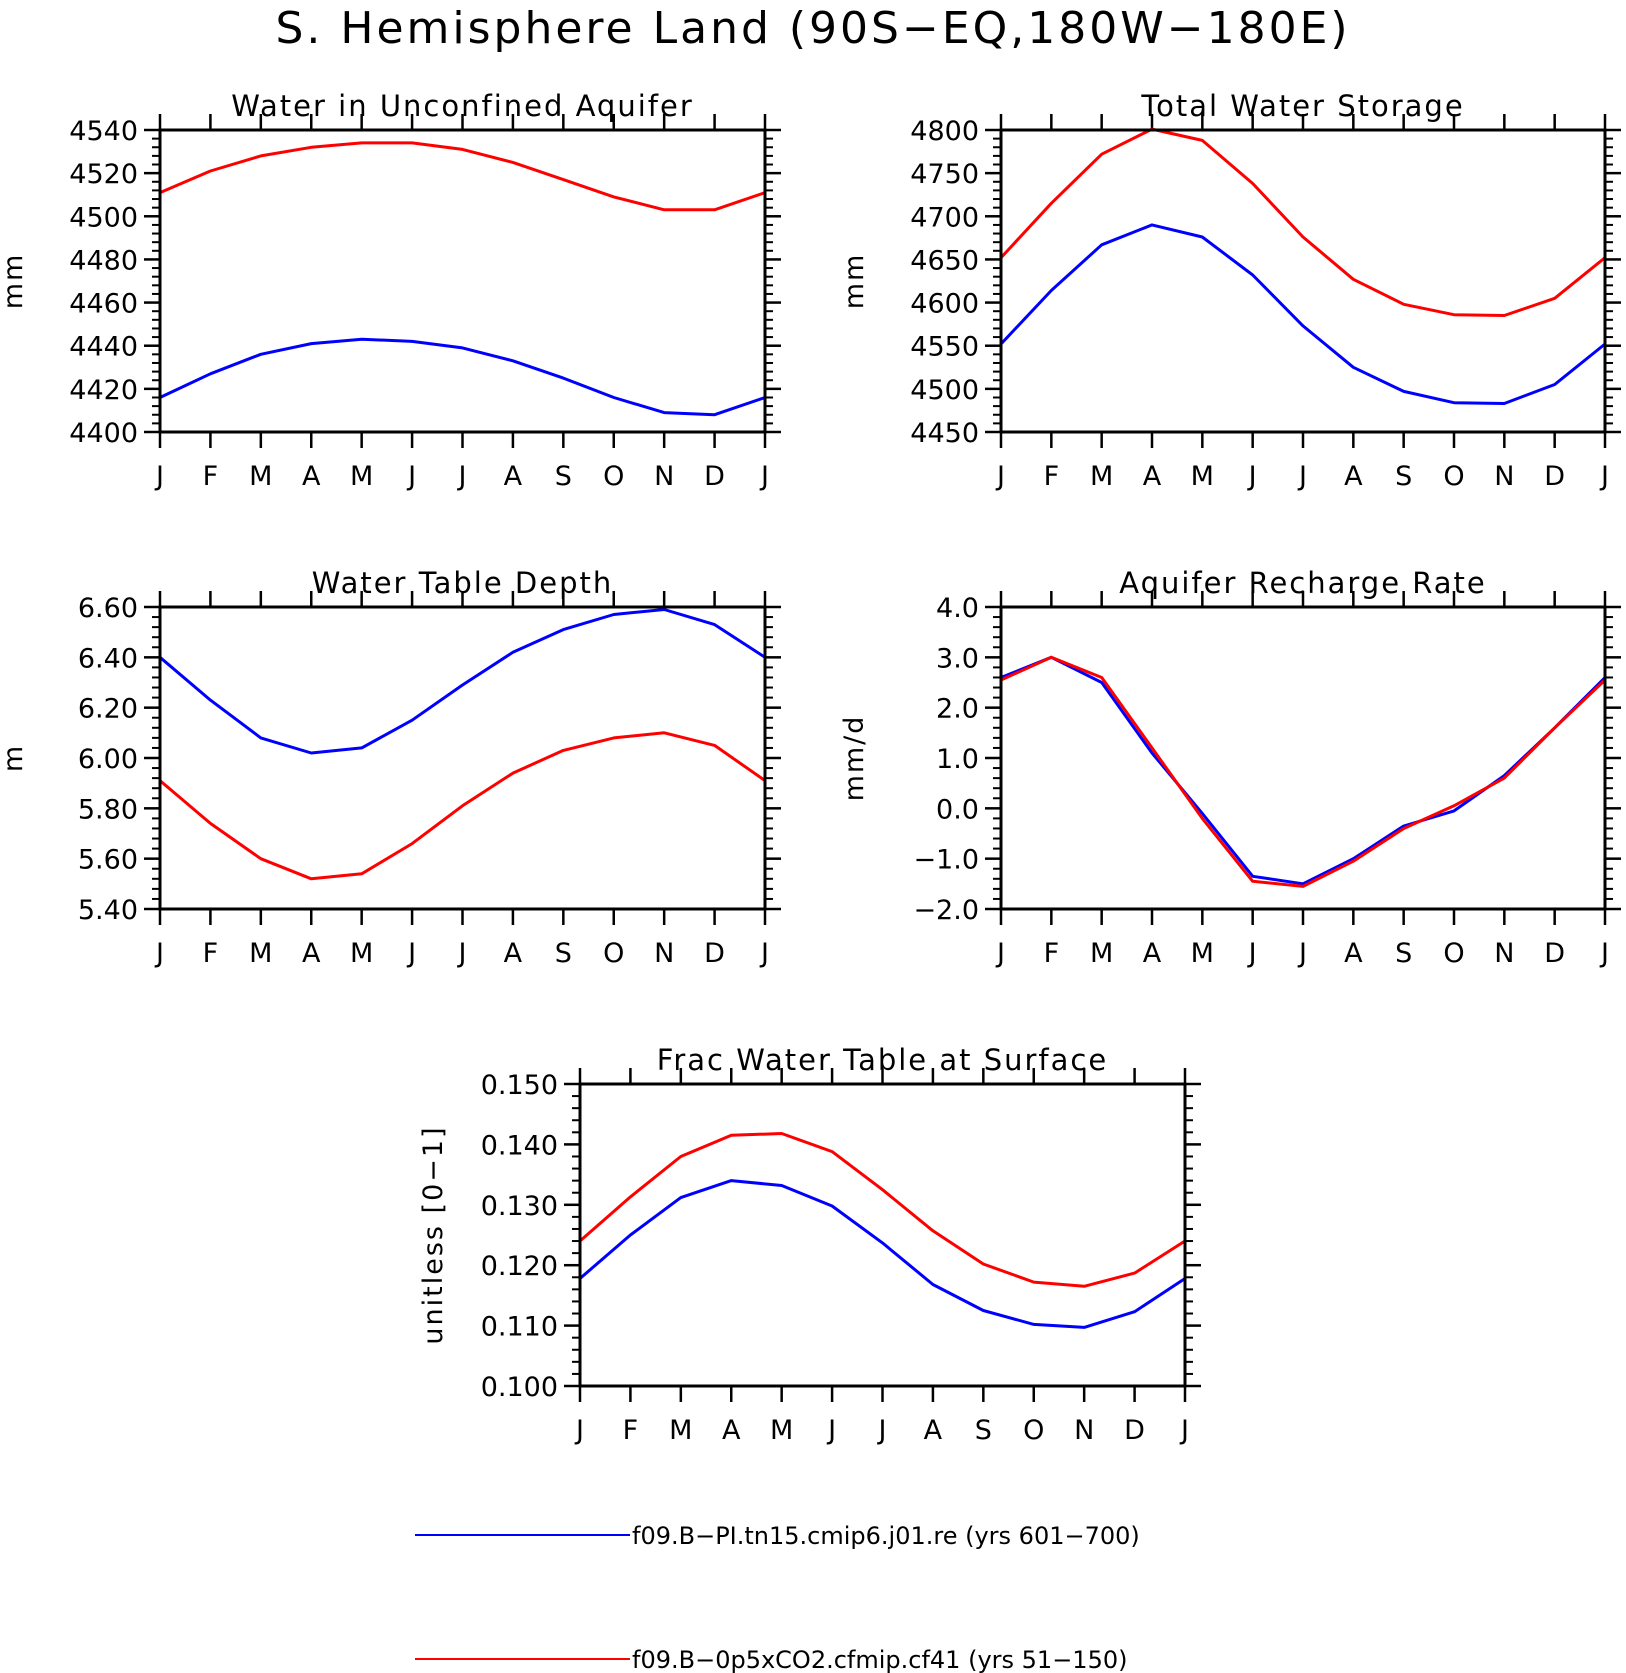  I want to click on y-tick-label: 0.140, so click(519, 1145).